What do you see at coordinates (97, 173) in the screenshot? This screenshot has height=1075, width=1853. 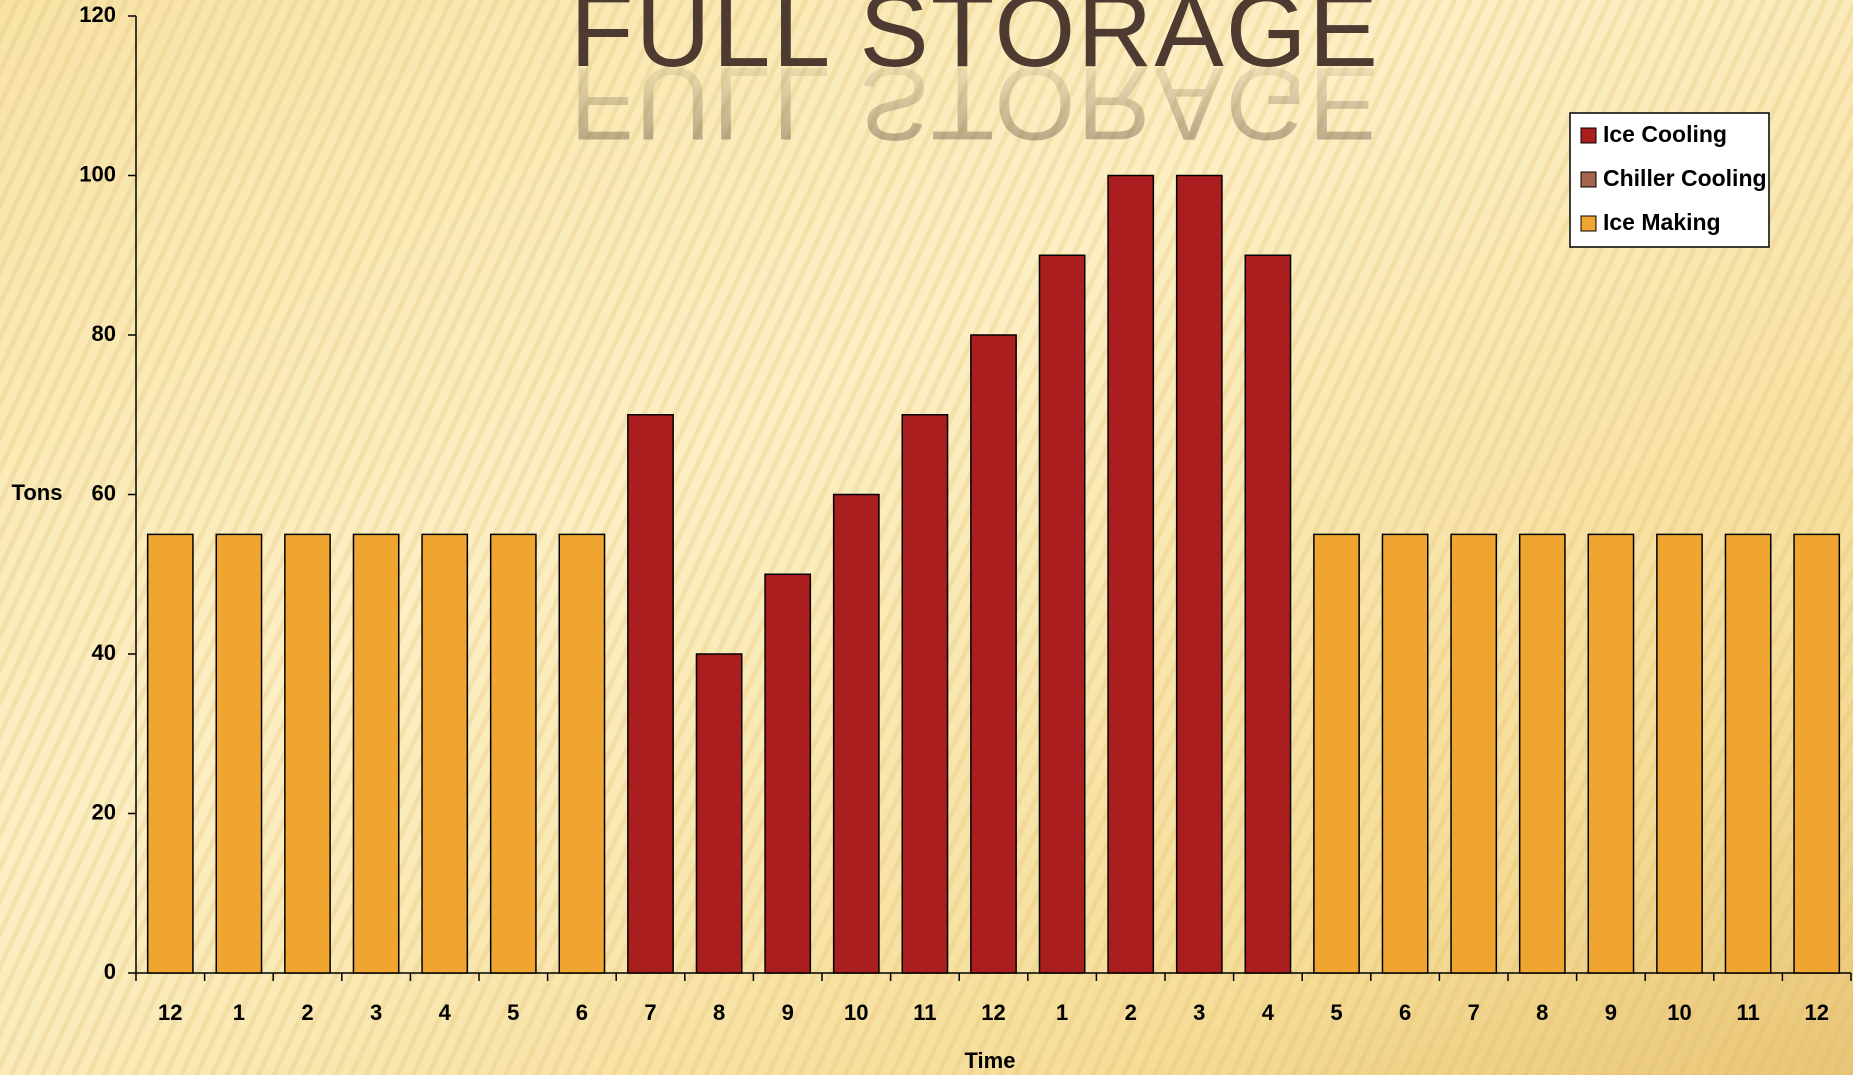 I see `y-tick-label: 100` at bounding box center [97, 173].